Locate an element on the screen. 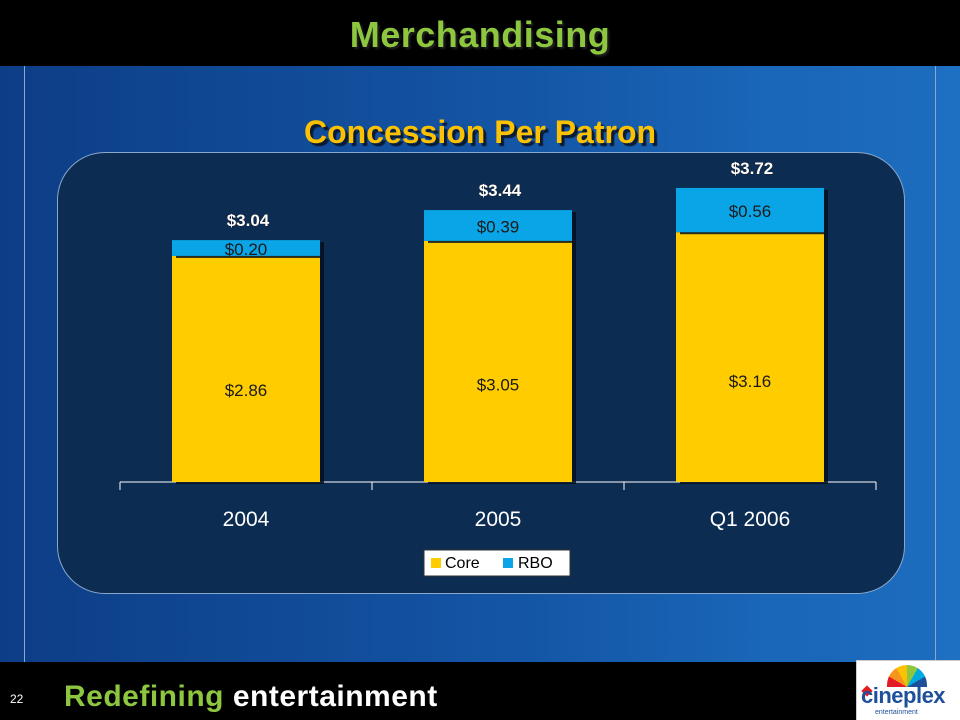  logo-subtext: entertainment is located at coordinates (896, 712).